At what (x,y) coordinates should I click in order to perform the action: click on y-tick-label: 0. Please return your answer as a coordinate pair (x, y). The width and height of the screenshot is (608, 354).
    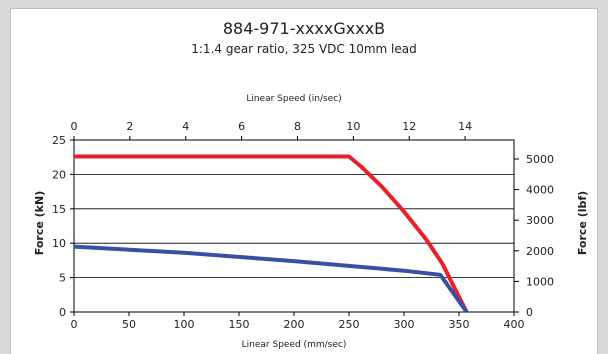
    Looking at the image, I should click on (62, 312).